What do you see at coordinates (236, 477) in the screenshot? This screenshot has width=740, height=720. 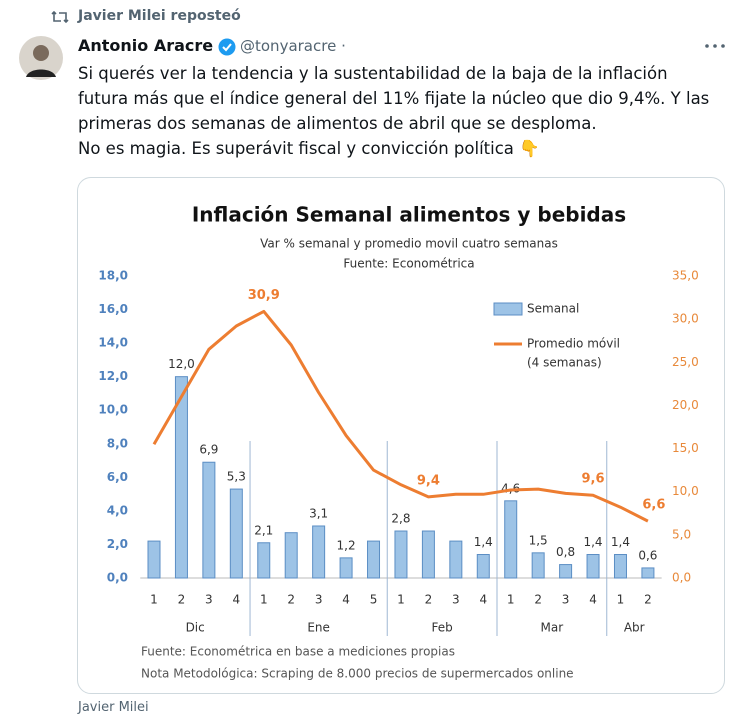 I see `value-label: 5,3` at bounding box center [236, 477].